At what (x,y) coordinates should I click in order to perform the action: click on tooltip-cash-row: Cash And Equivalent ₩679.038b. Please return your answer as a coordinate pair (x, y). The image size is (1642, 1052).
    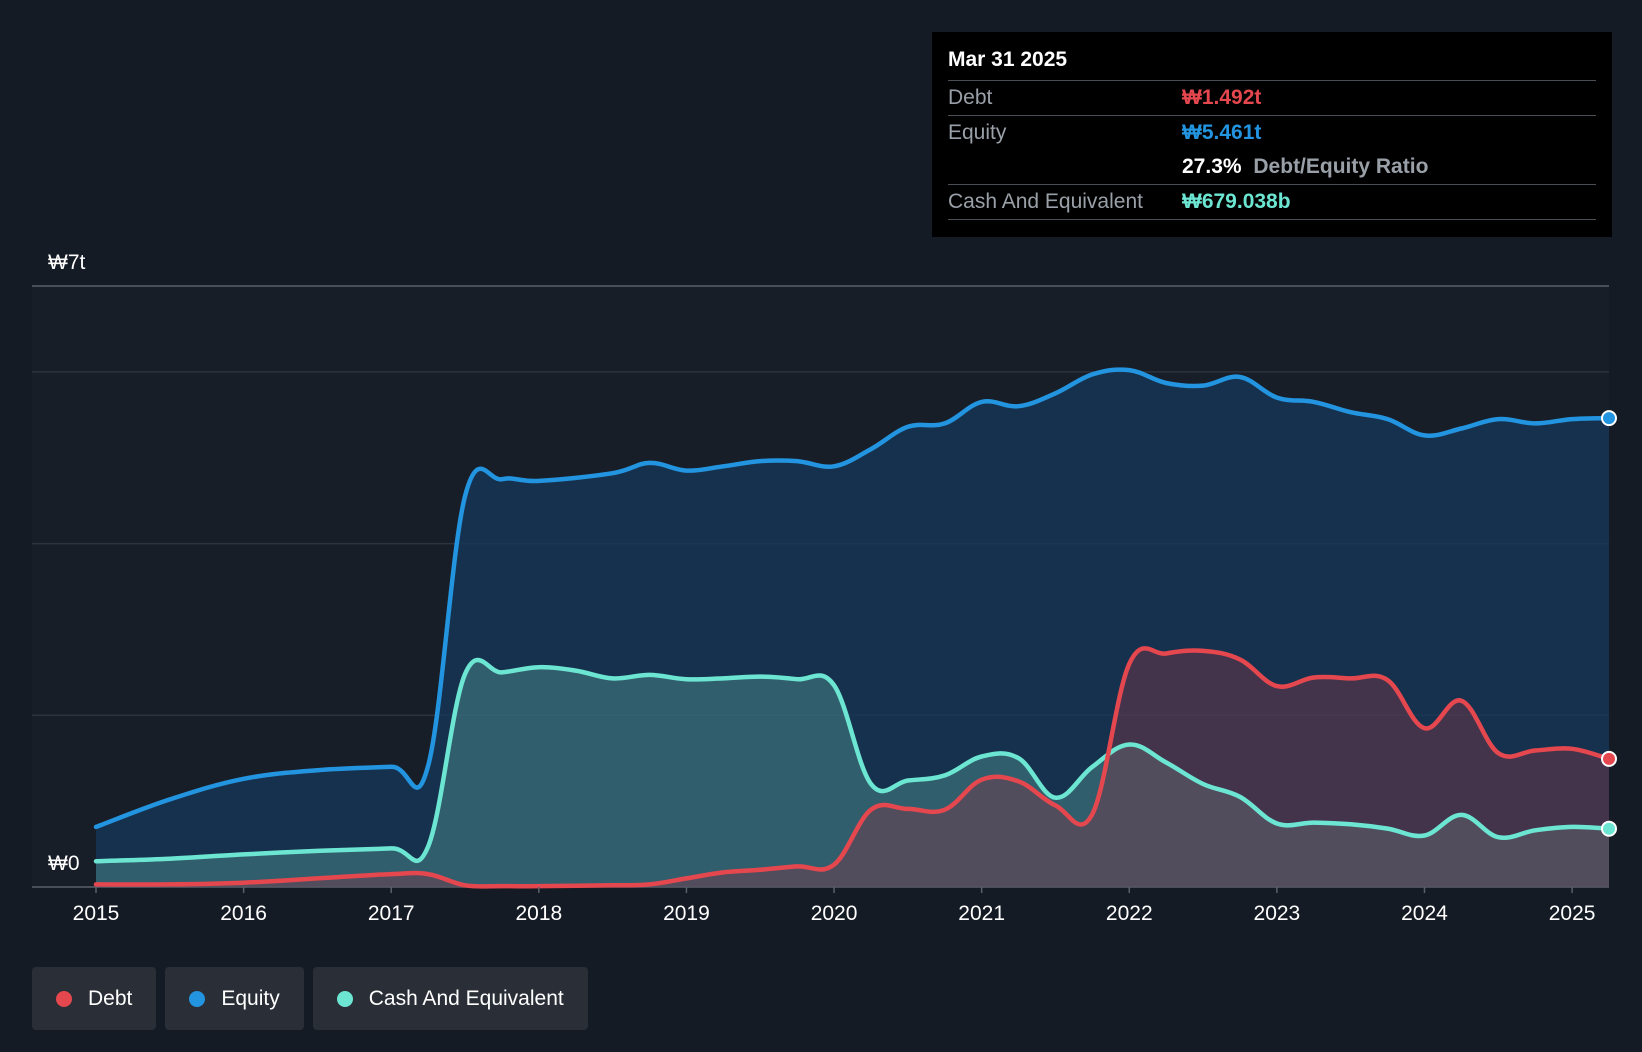
    Looking at the image, I should click on (1272, 202).